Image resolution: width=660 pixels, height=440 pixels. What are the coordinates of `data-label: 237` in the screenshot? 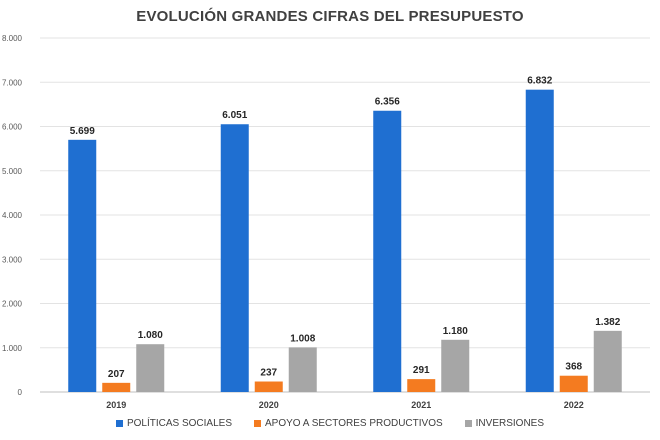 It's located at (268, 373).